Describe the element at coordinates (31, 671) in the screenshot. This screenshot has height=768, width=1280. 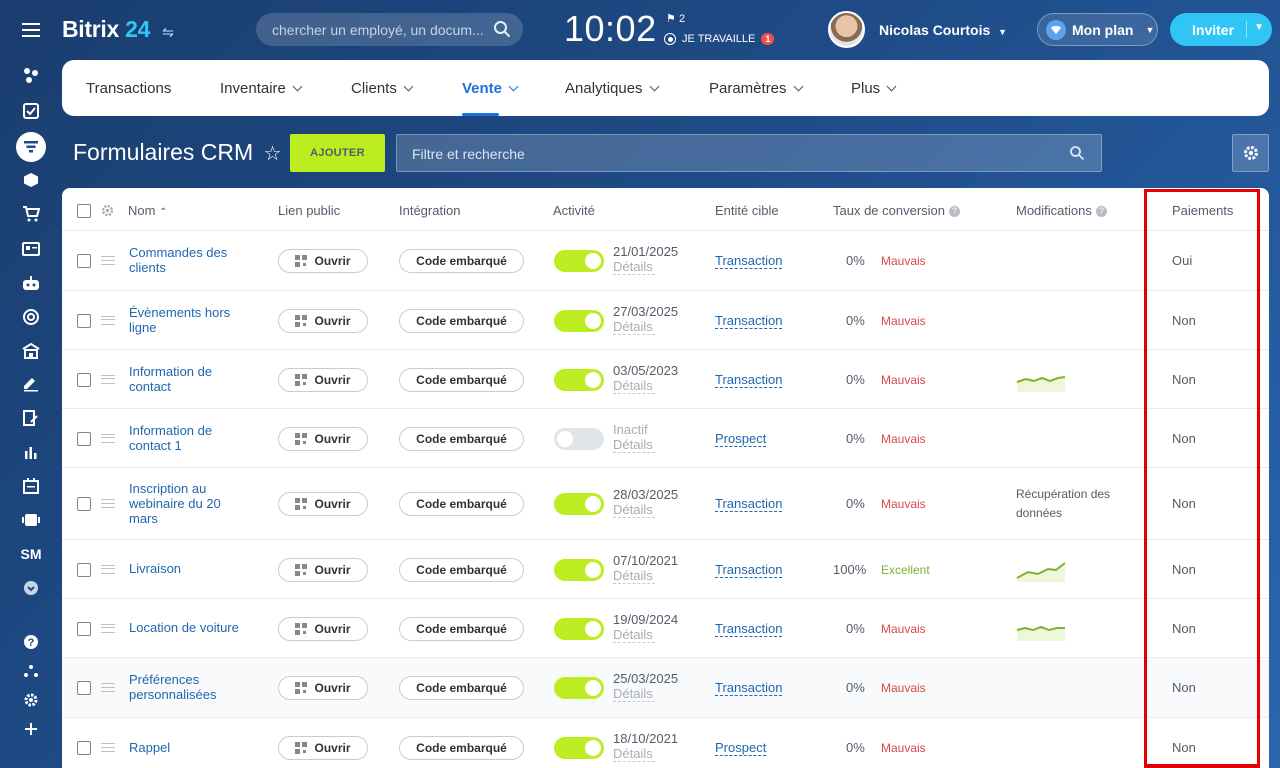
I see `network-icon` at that location.